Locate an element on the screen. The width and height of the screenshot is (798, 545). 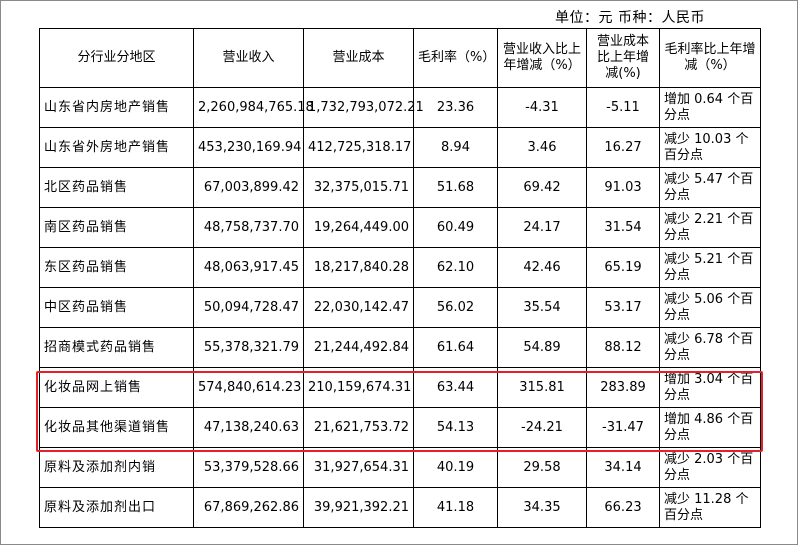
col-header-segment: 分行业分地区 is located at coordinates (116, 58).